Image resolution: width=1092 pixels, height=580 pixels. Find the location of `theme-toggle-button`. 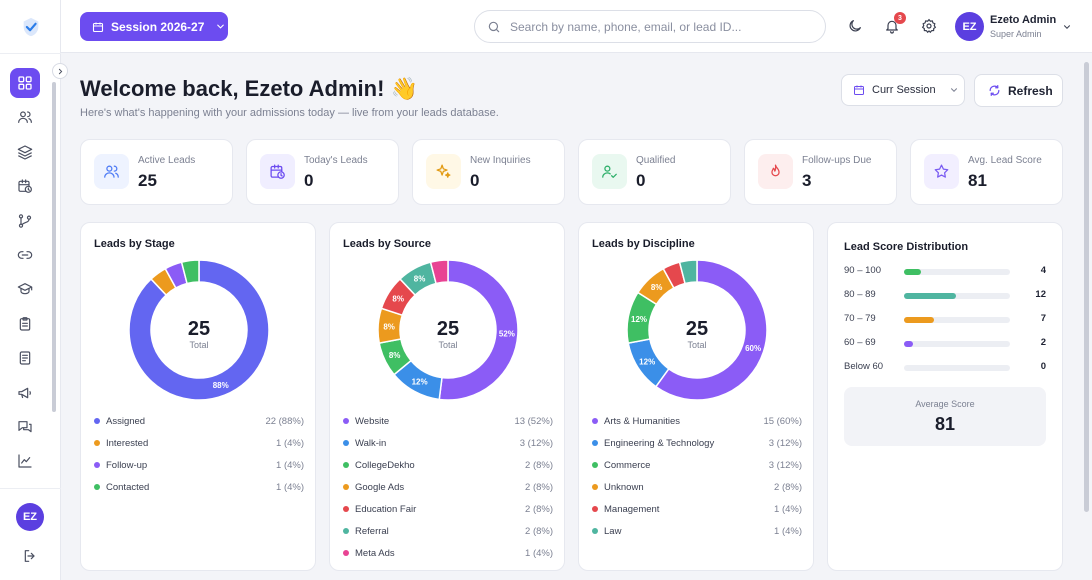

theme-toggle-button is located at coordinates (855, 26).